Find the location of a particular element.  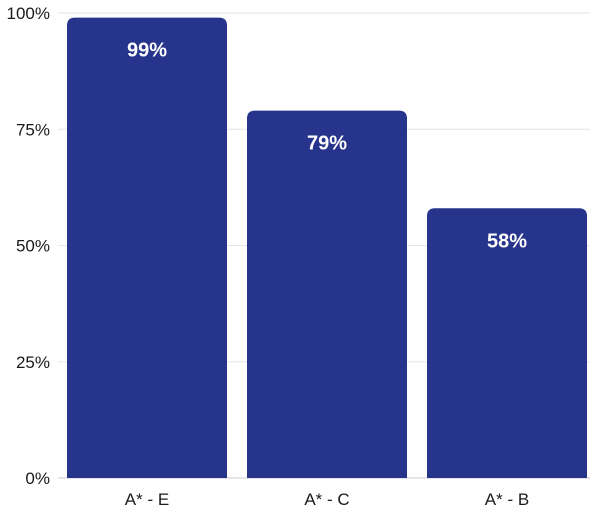

y-tick-label: 100% is located at coordinates (28, 13).